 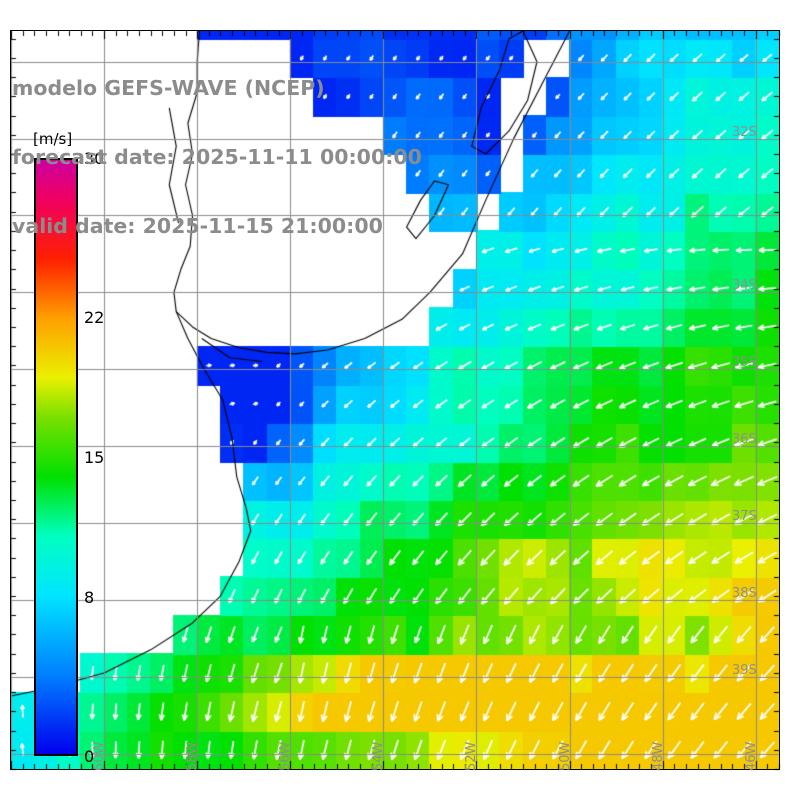 What do you see at coordinates (751, 756) in the screenshot?
I see `lon-tick-label-46W: 46W` at bounding box center [751, 756].